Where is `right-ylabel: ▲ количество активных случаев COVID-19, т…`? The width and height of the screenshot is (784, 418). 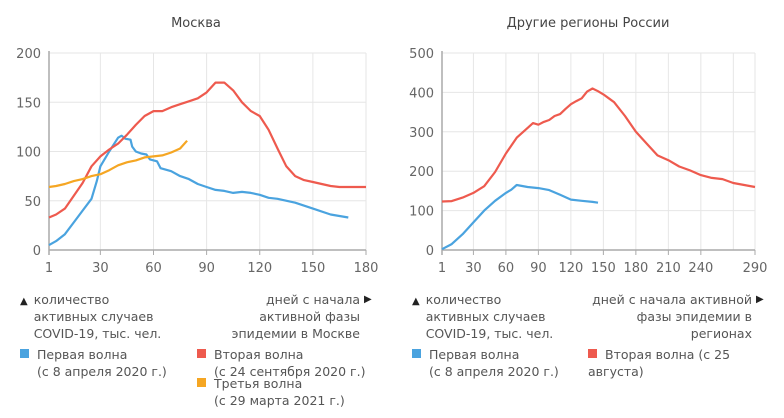 right-ylabel: ▲ количество активных случаев COVID-19, т… is located at coordinates (484, 316).